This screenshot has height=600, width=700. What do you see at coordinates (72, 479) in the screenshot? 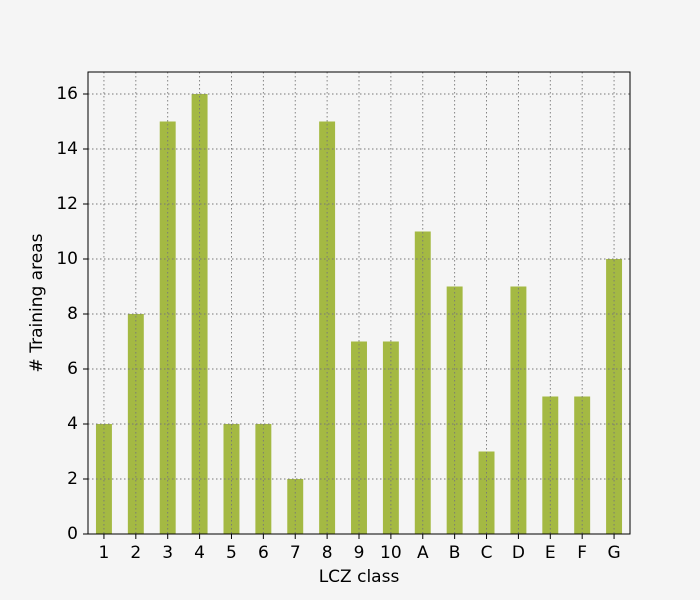
I see `y-tick-label: 2` at bounding box center [72, 479].